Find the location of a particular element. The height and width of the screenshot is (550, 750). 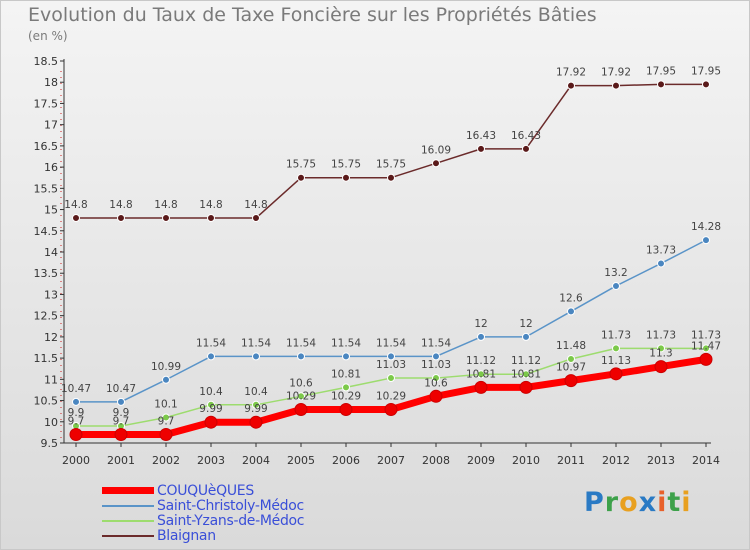

y-tick-label: 18.5 is located at coordinates (46, 61).